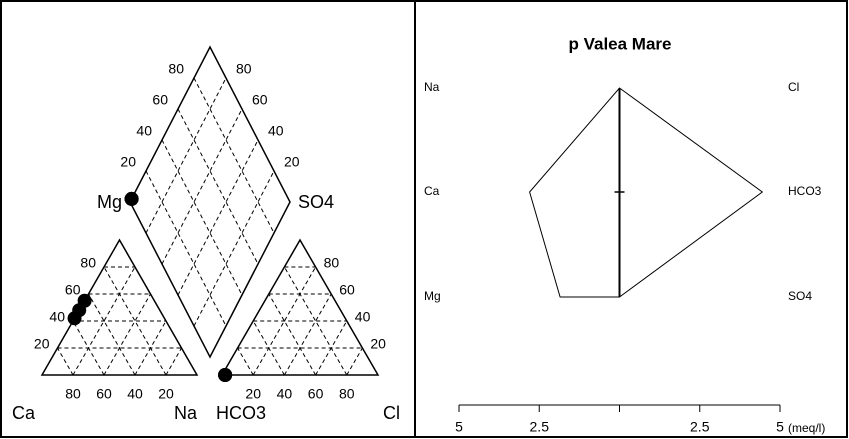  What do you see at coordinates (805, 191) in the screenshot?
I see `anion-label: HCO3` at bounding box center [805, 191].